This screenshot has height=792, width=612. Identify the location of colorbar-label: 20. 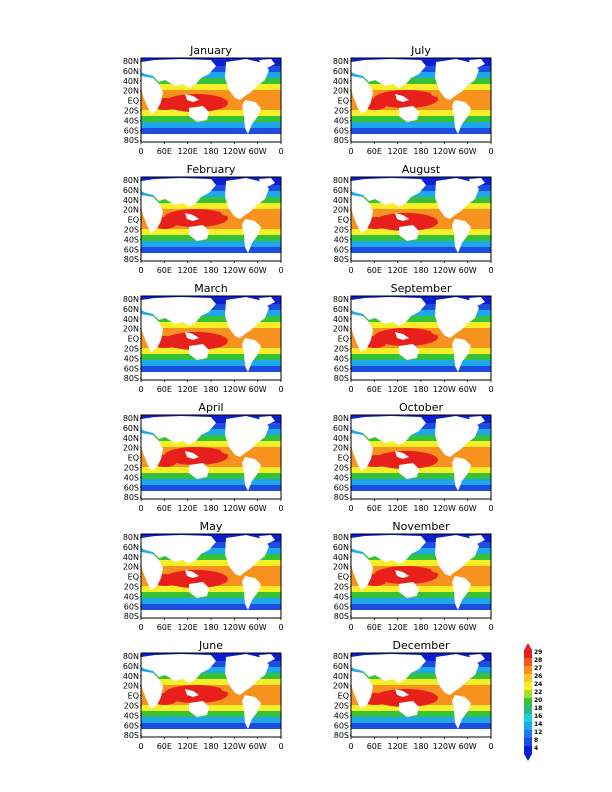
(538, 700).